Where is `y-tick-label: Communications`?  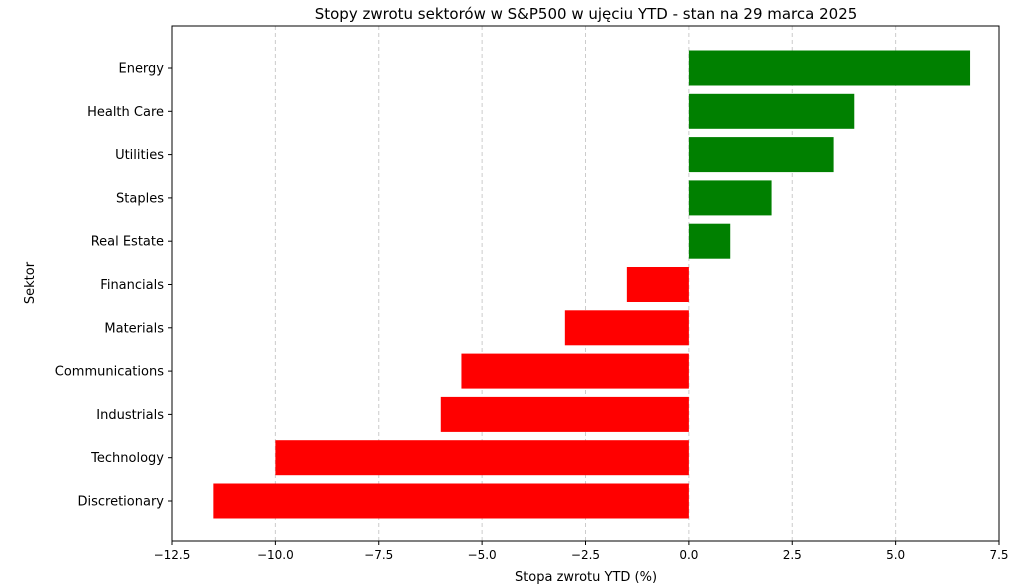 y-tick-label: Communications is located at coordinates (109, 372).